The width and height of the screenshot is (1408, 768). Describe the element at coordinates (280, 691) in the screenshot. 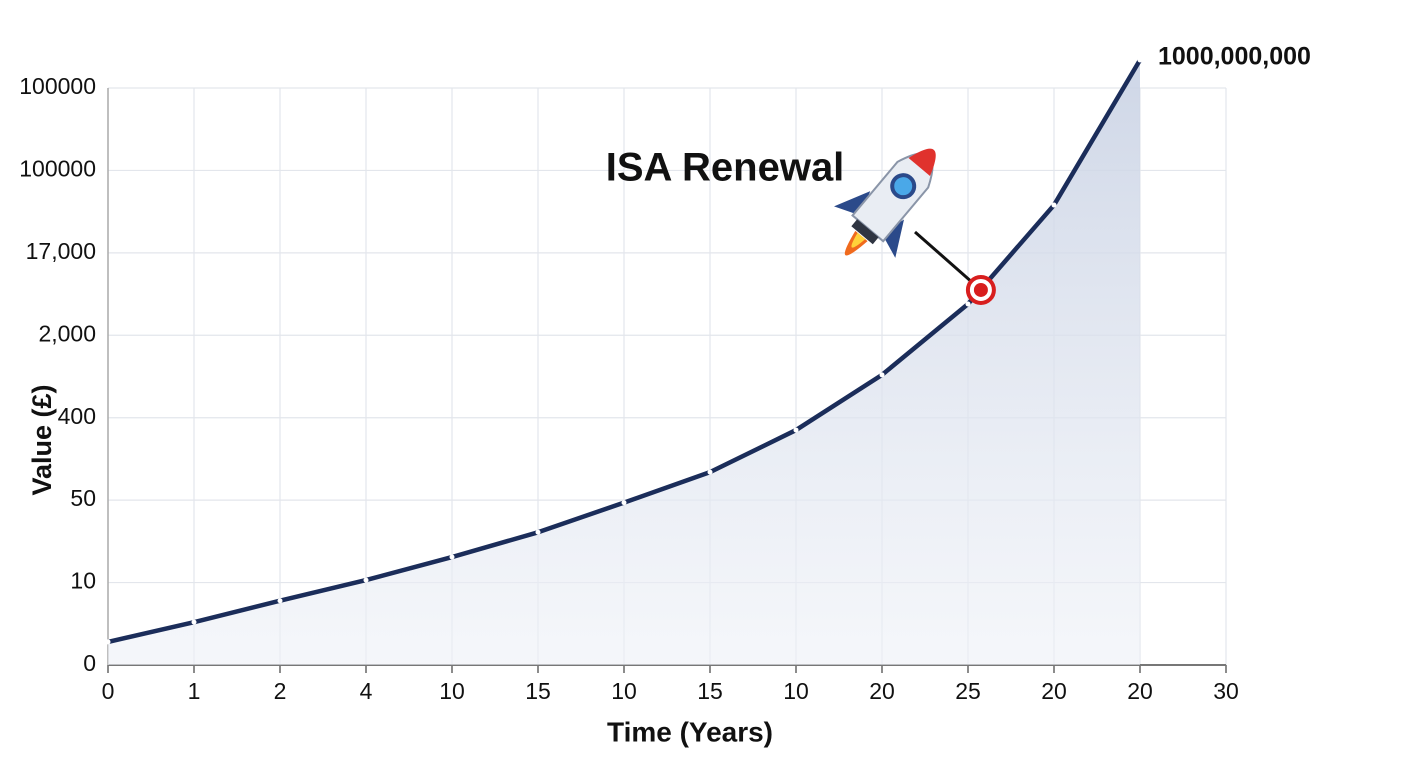

I see `x-tick-label: 2` at that location.